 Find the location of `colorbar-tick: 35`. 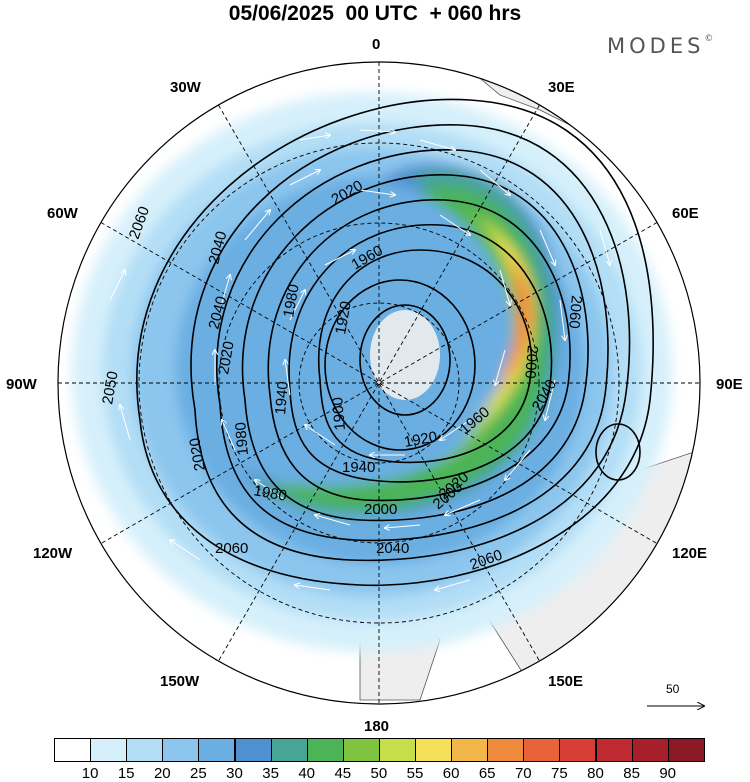

colorbar-tick: 35 is located at coordinates (270, 773).